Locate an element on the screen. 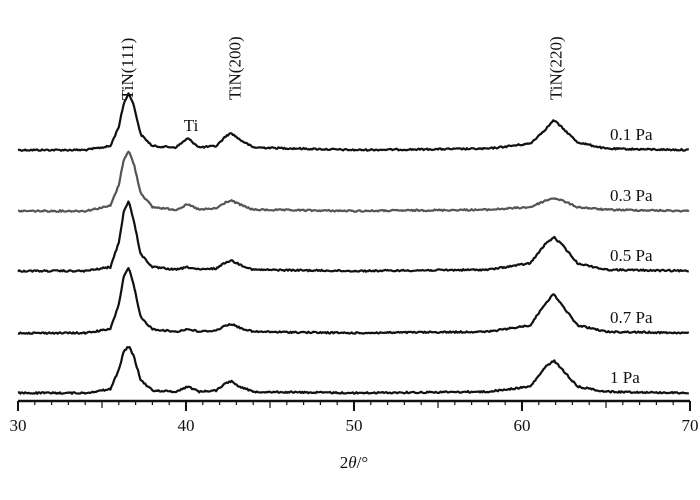 This screenshot has width=700, height=500. series-2: 0.3 Pa is located at coordinates (353, 181).